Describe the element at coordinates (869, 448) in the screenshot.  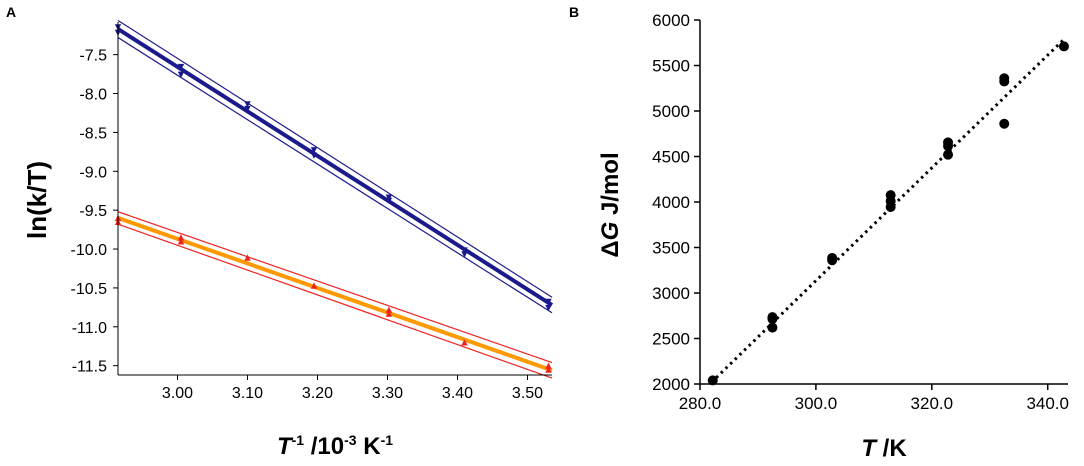
I see `b-x-title-symbol: T` at that location.